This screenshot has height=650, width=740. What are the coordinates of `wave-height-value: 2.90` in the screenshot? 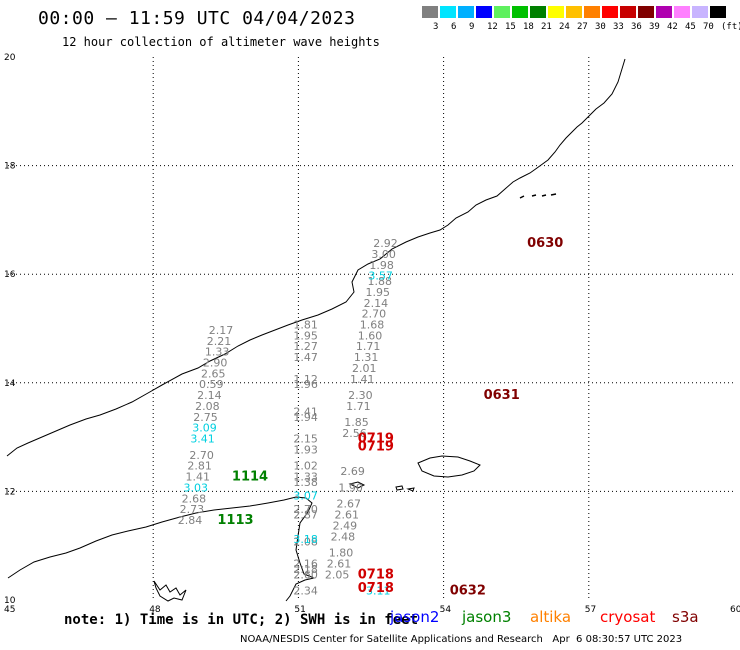 It's located at (215, 363).